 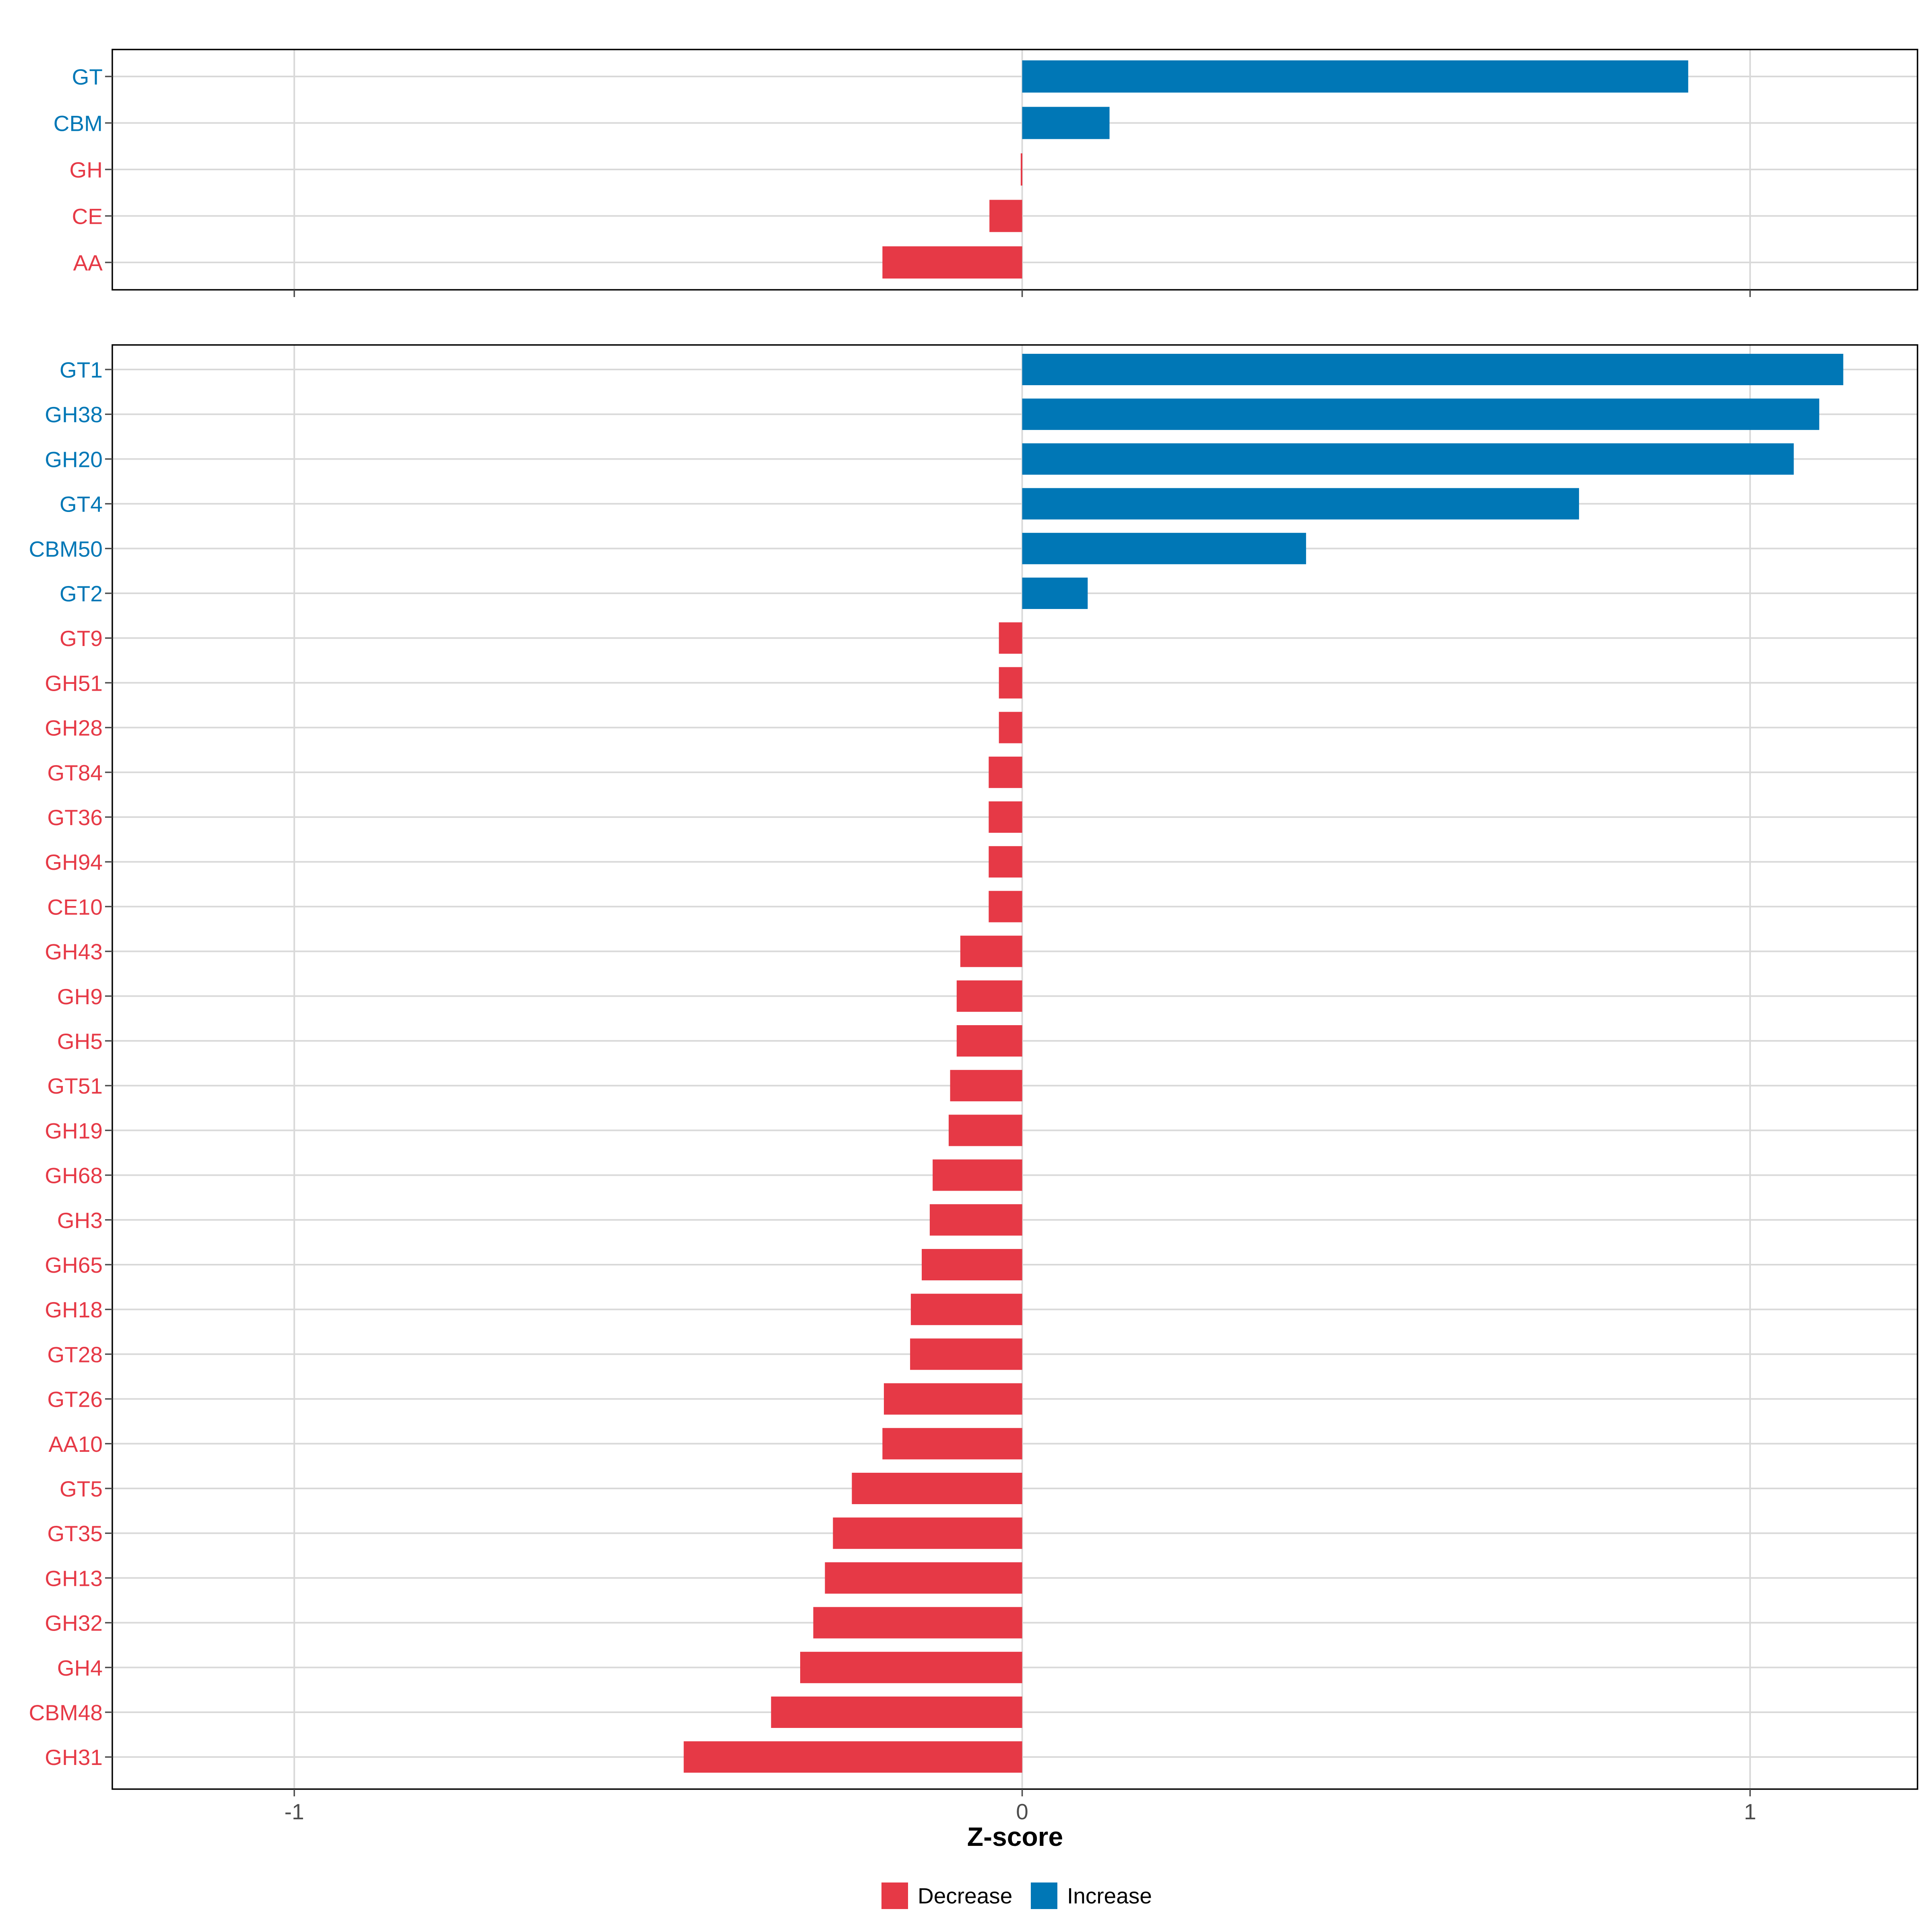 What do you see at coordinates (74, 459) in the screenshot?
I see `subfamily-y-tick-label-GH20: GH20` at bounding box center [74, 459].